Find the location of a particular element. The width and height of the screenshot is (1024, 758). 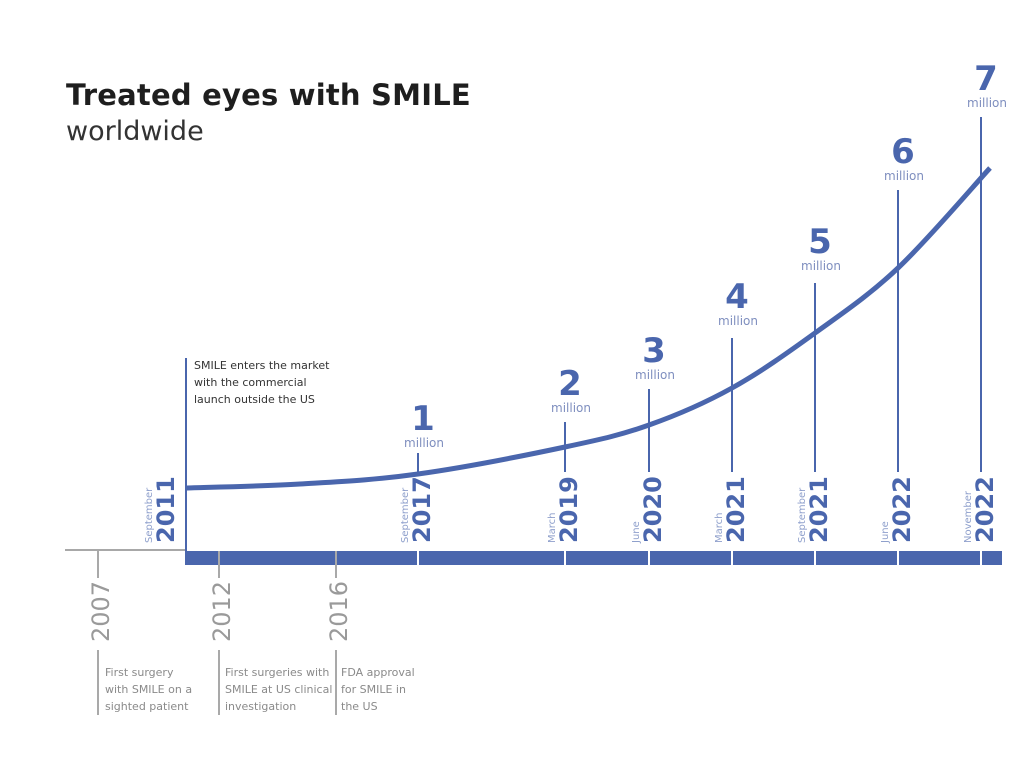

event-note-line: for SMILE in is located at coordinates (373, 689).